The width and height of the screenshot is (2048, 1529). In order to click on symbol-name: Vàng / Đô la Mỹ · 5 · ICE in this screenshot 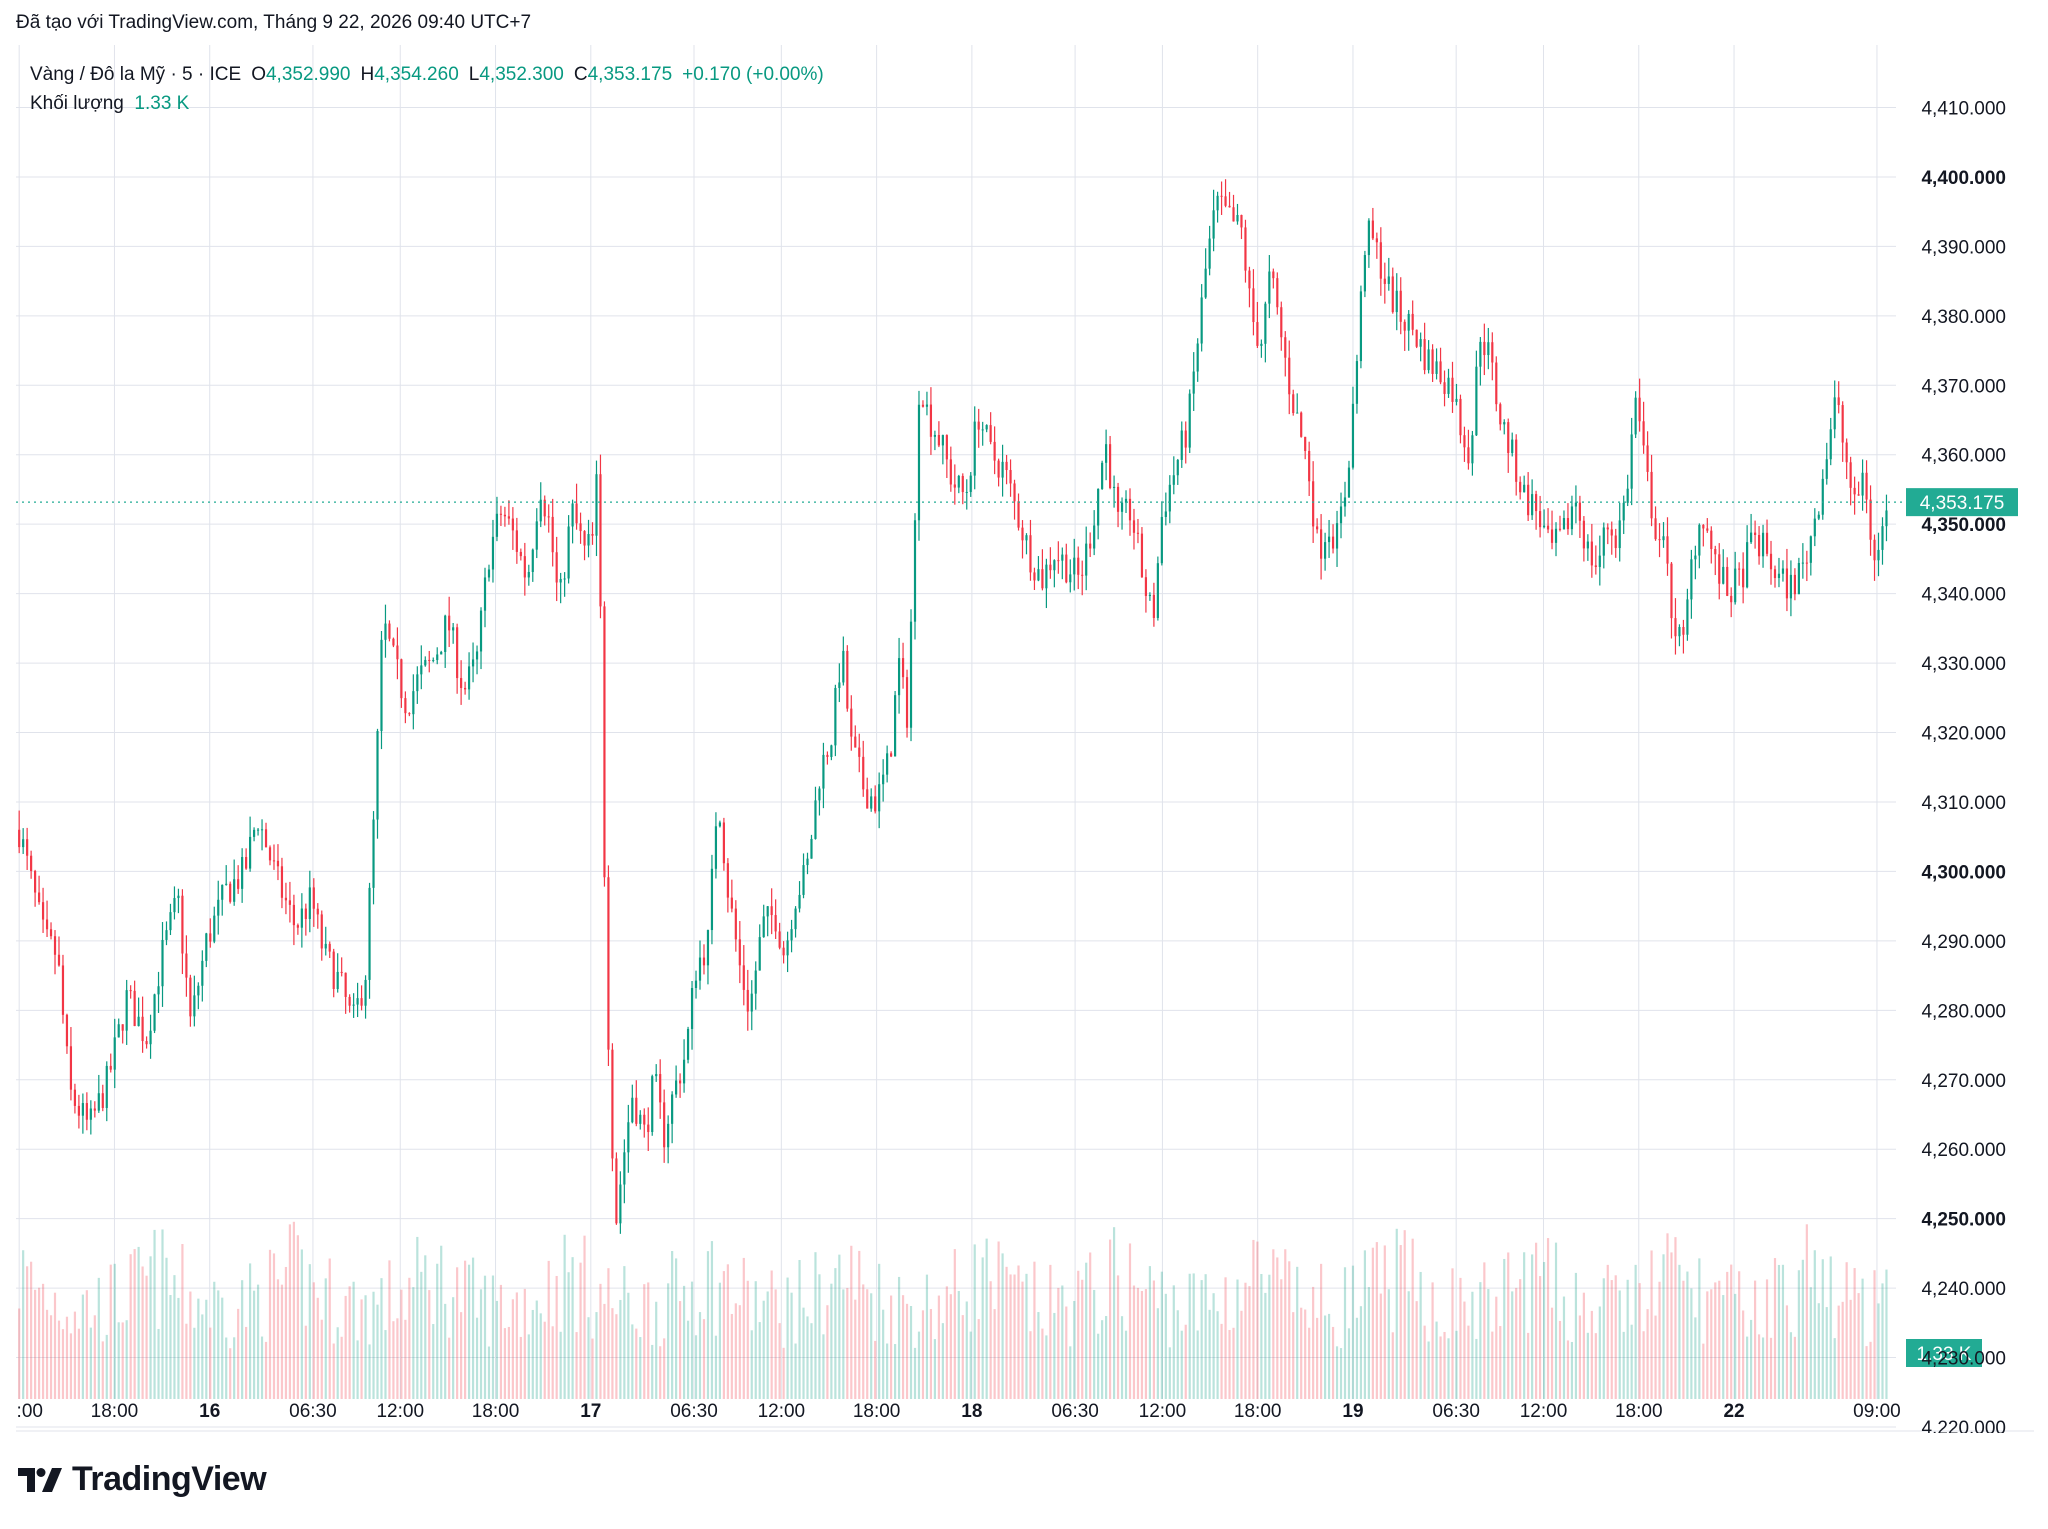, I will do `click(136, 74)`.